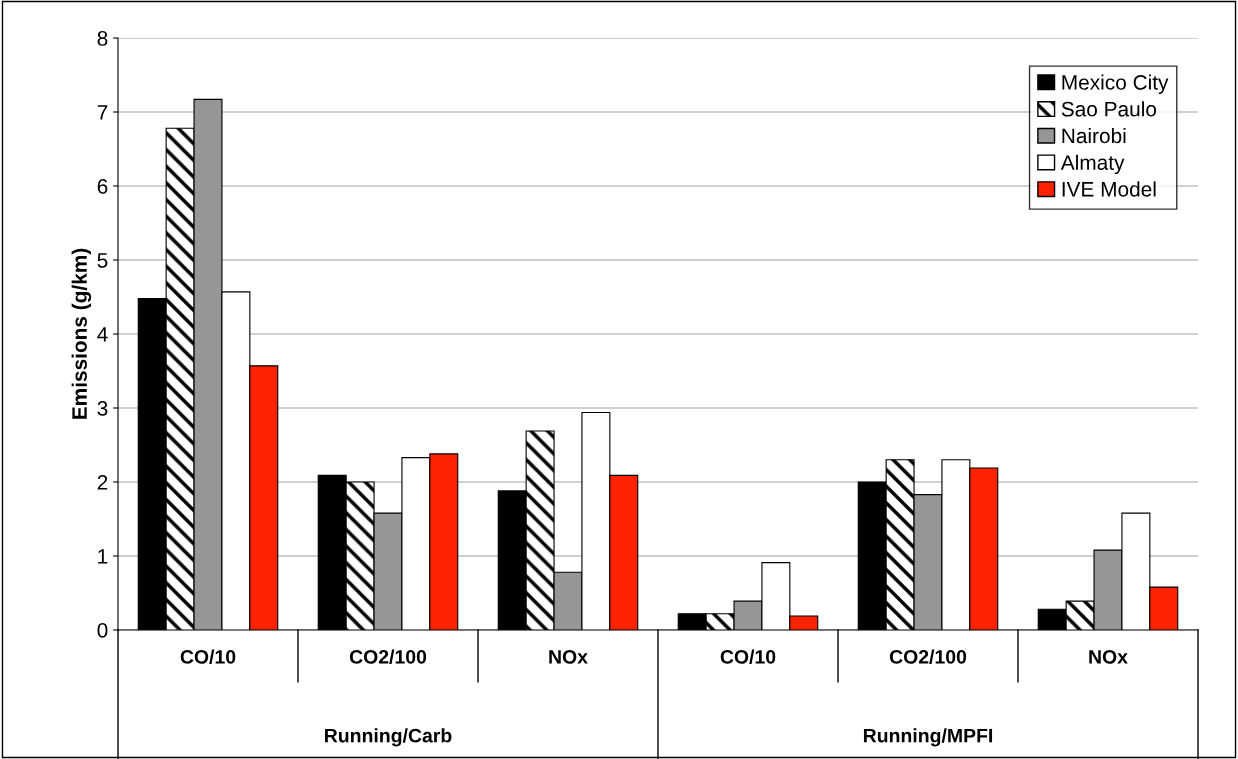 The width and height of the screenshot is (1238, 759). I want to click on y-tick-label: 4, so click(102, 334).